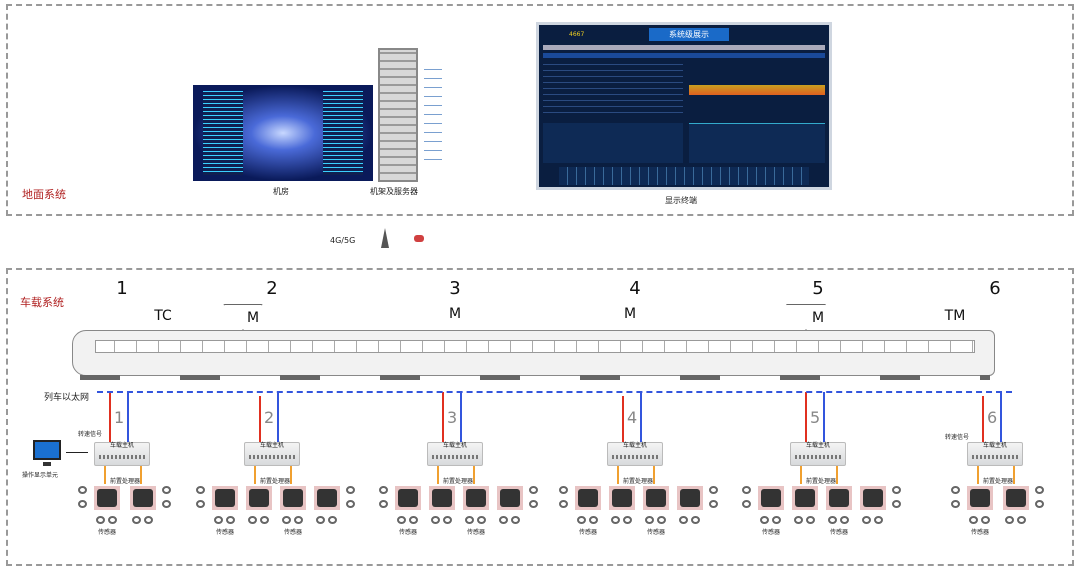 The image size is (1080, 570). Describe the element at coordinates (455, 288) in the screenshot. I see `car-number-3: 3` at that location.